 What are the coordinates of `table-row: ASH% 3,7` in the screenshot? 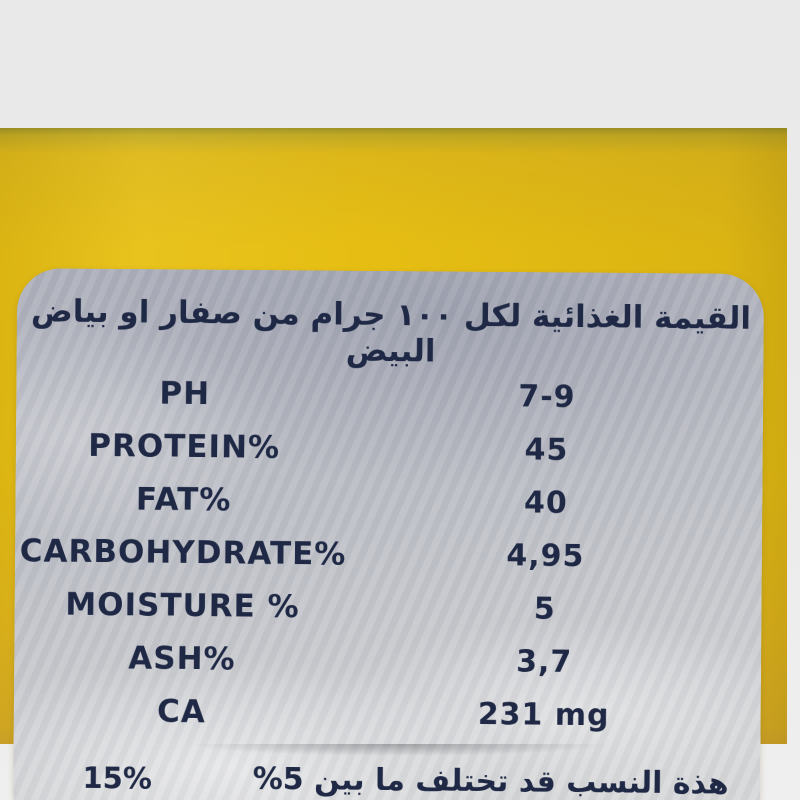 It's located at (388, 660).